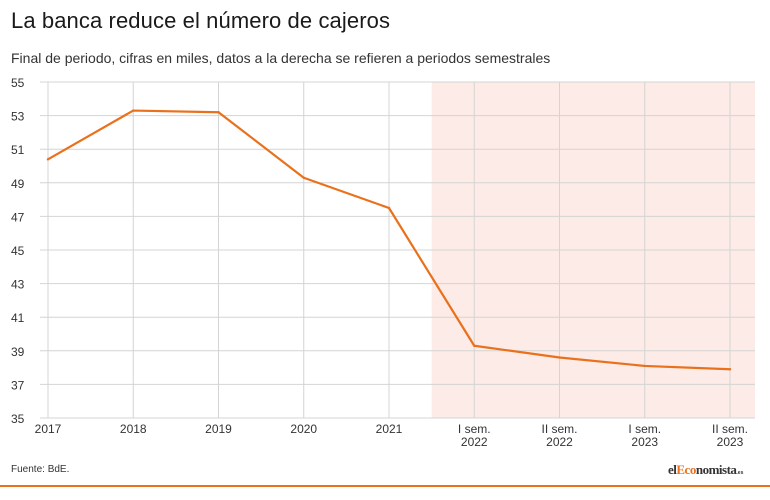 This screenshot has width=770, height=500. I want to click on y-tick-label: 55, so click(18, 83).